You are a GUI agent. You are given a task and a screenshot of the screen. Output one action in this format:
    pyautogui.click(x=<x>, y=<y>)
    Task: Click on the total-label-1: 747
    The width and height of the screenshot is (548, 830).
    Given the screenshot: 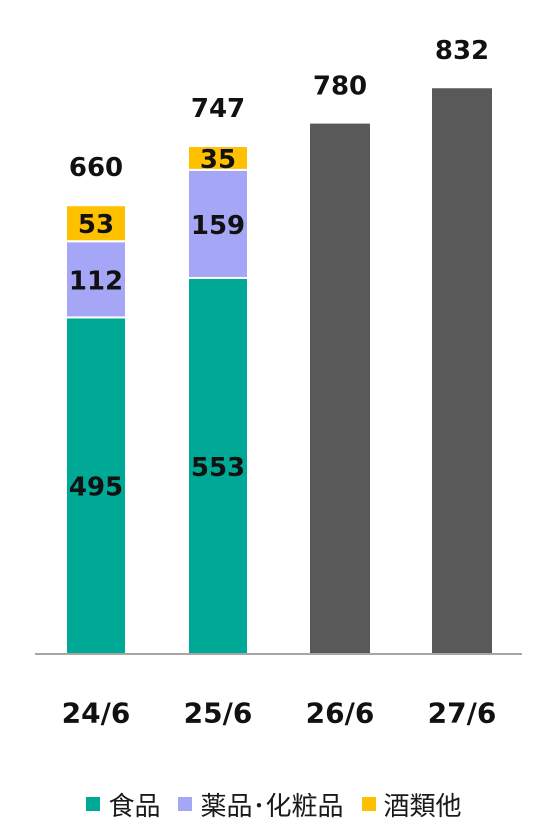 What is the action you would take?
    pyautogui.click(x=218, y=109)
    